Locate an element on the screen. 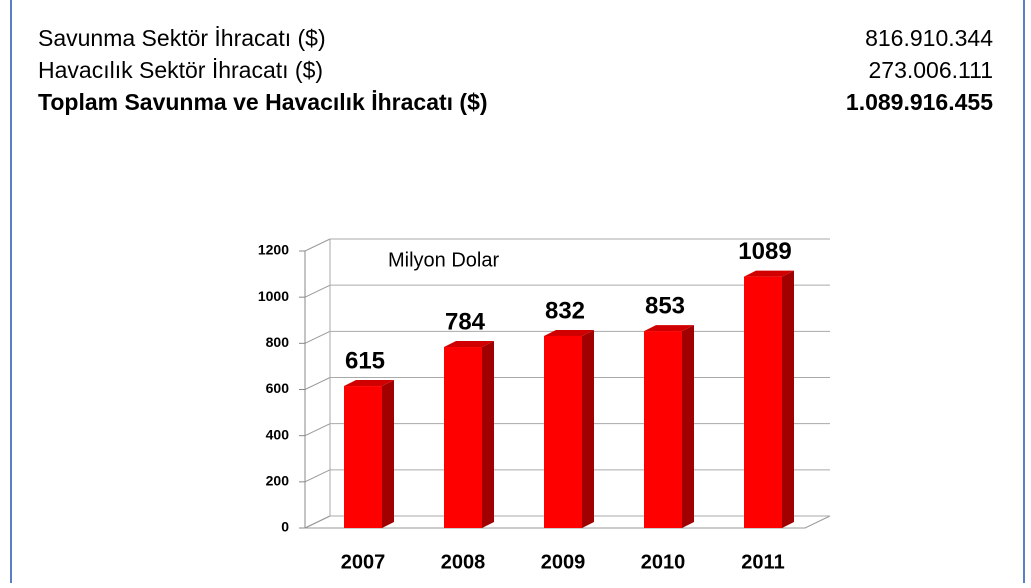 The height and width of the screenshot is (588, 1031). y-tick-label: 200 is located at coordinates (278, 481).